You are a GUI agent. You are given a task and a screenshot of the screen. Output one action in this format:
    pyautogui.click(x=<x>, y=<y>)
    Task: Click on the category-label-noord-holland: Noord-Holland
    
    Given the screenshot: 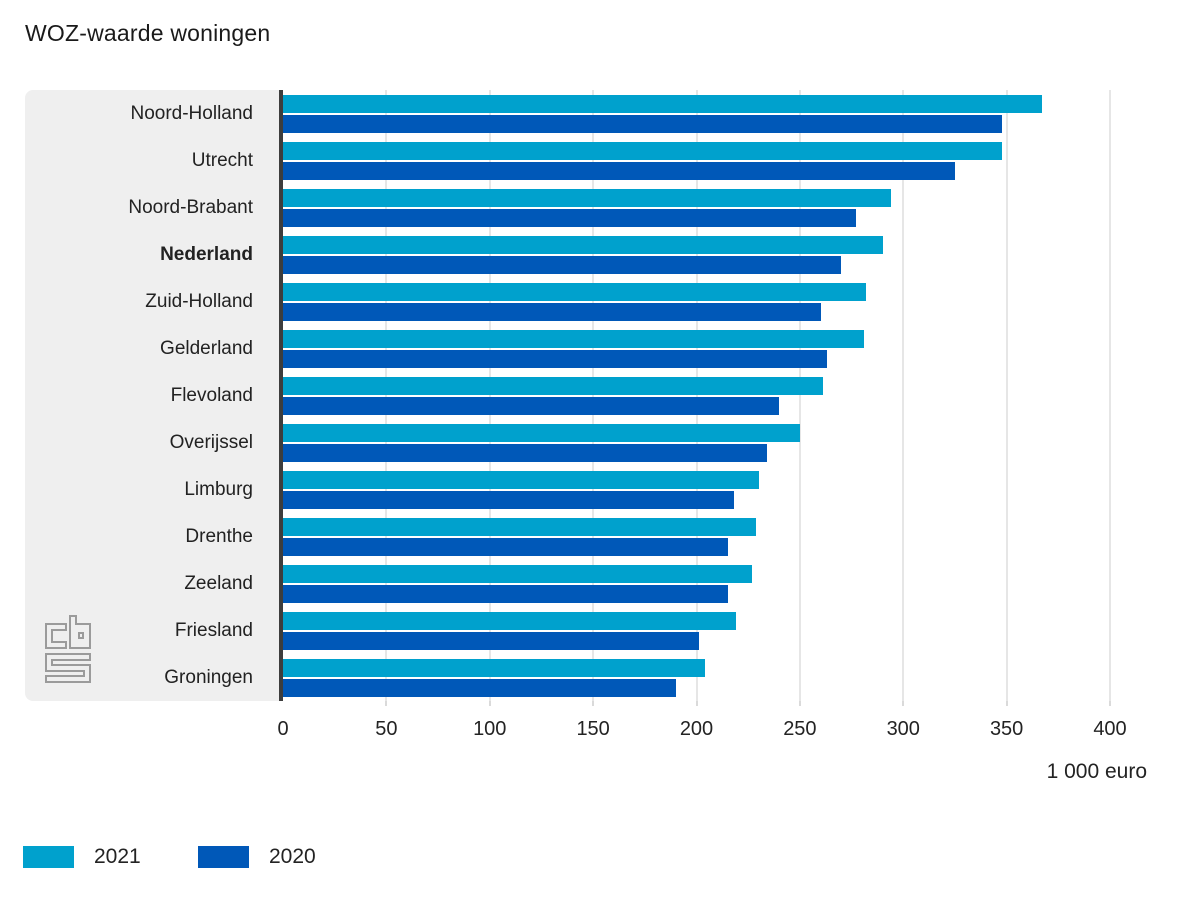 What is the action you would take?
    pyautogui.click(x=191, y=113)
    